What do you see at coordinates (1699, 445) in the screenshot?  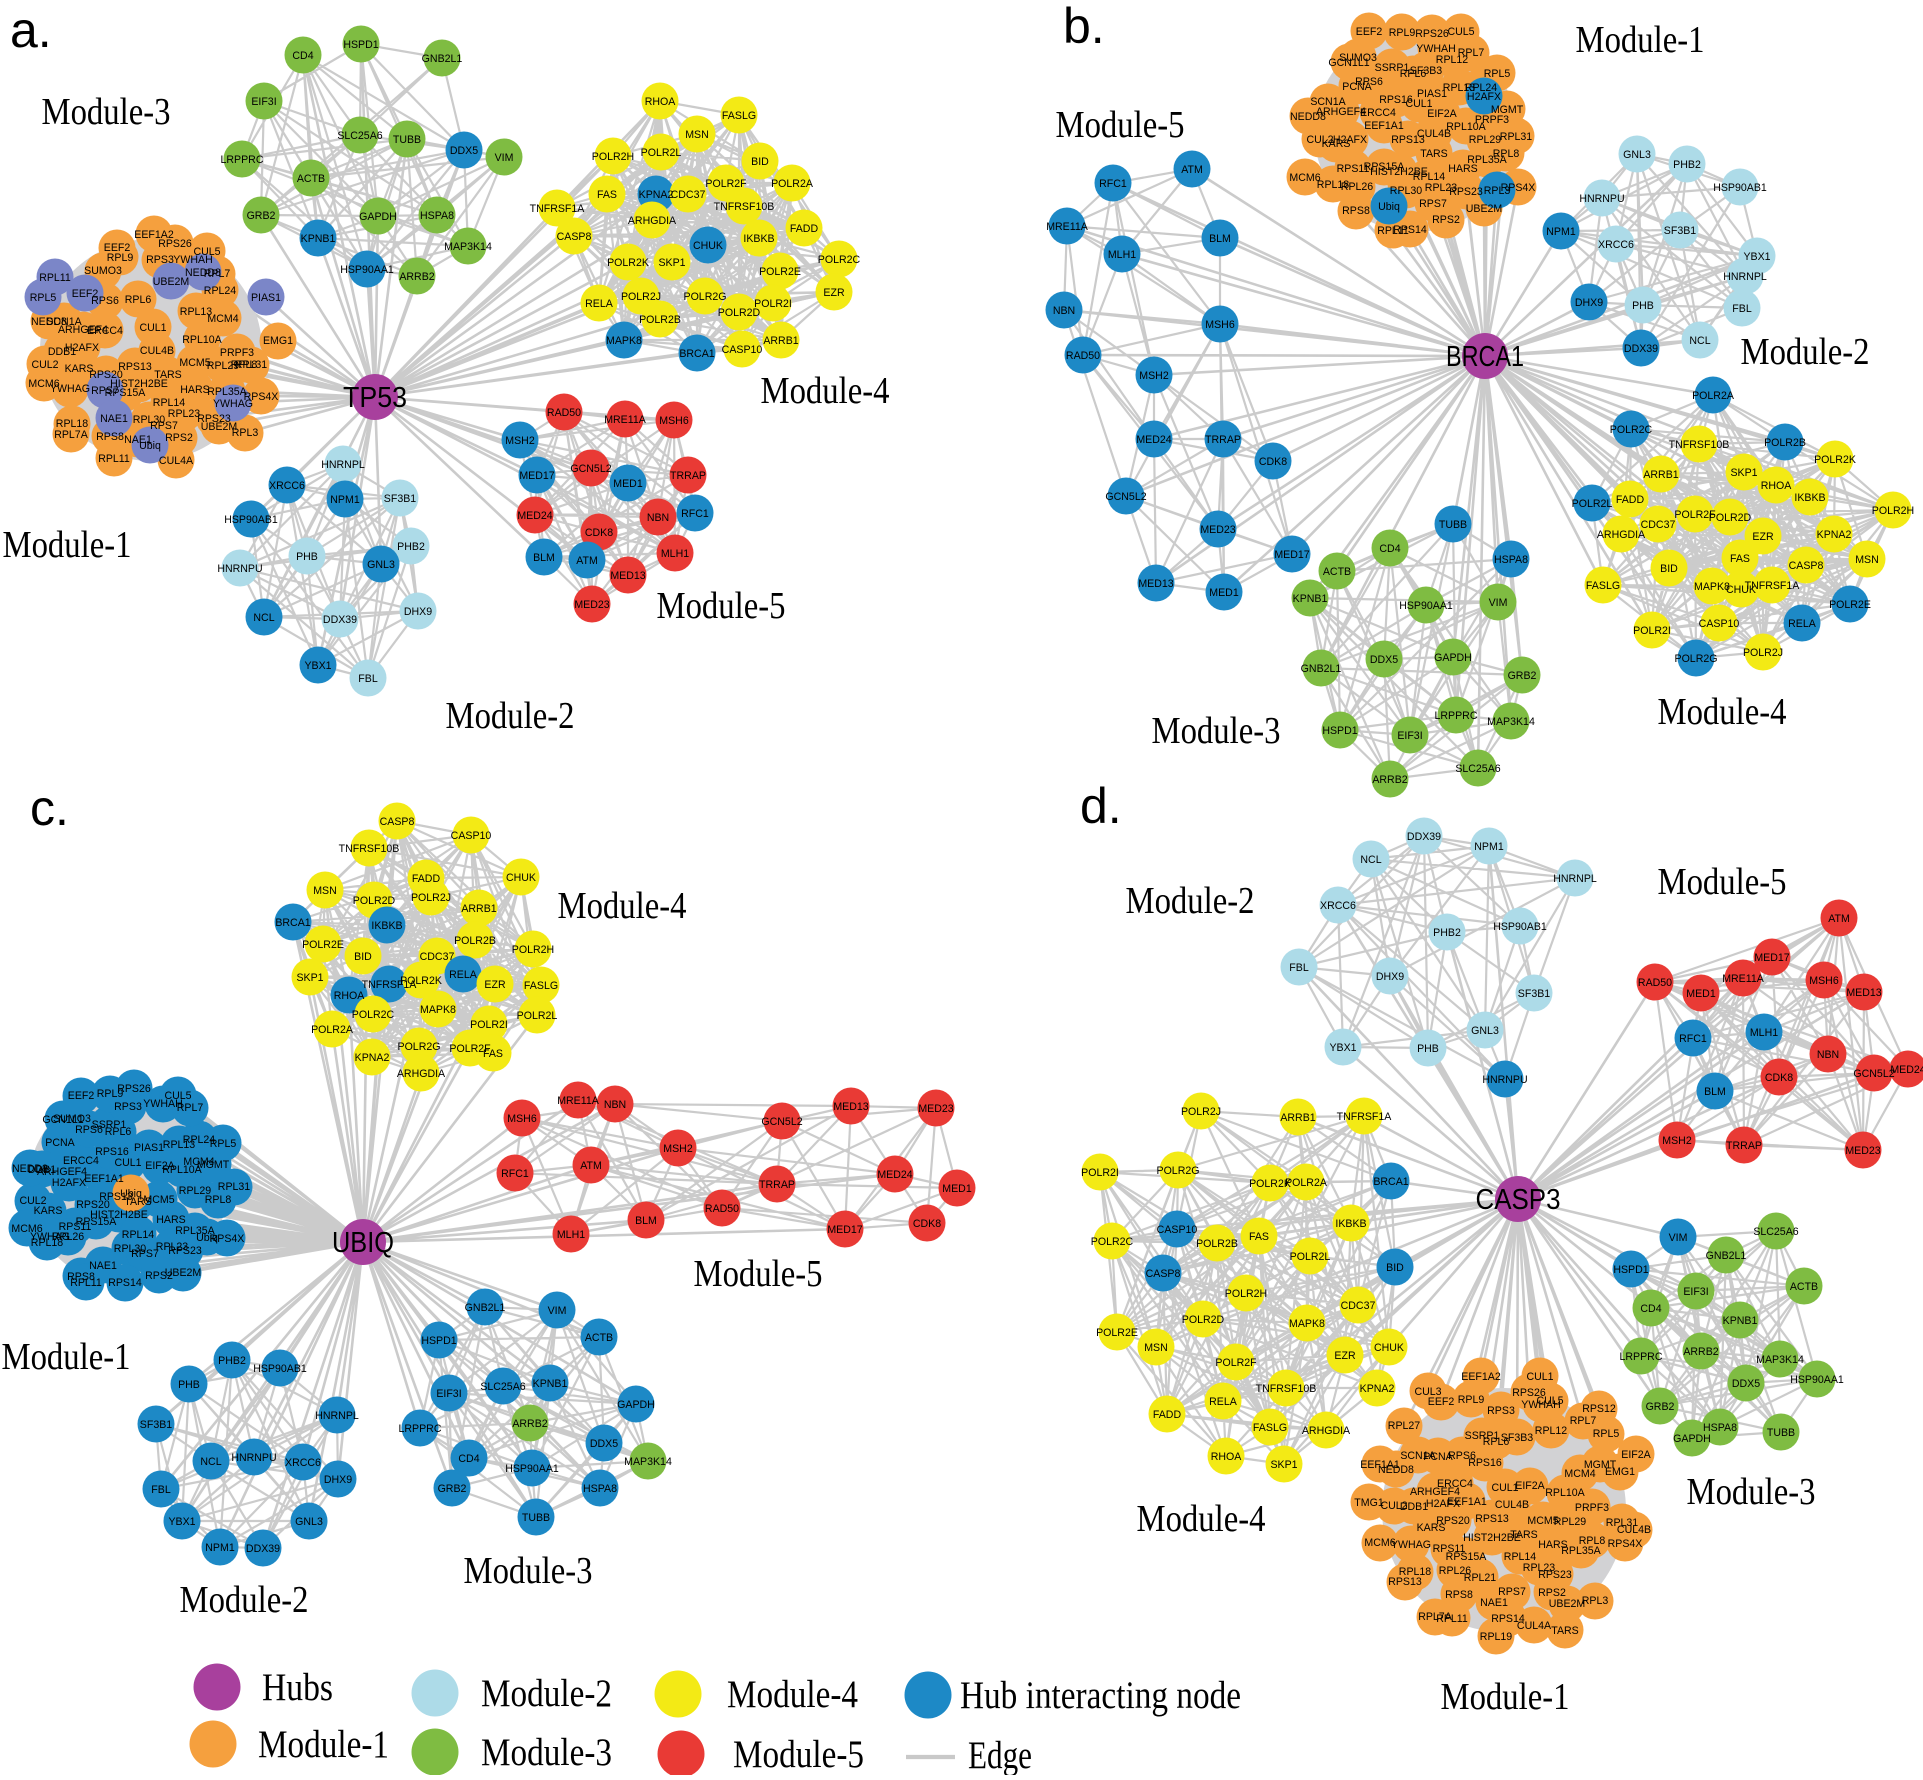 I see `svg-text: TNFRSF10B` at bounding box center [1699, 445].